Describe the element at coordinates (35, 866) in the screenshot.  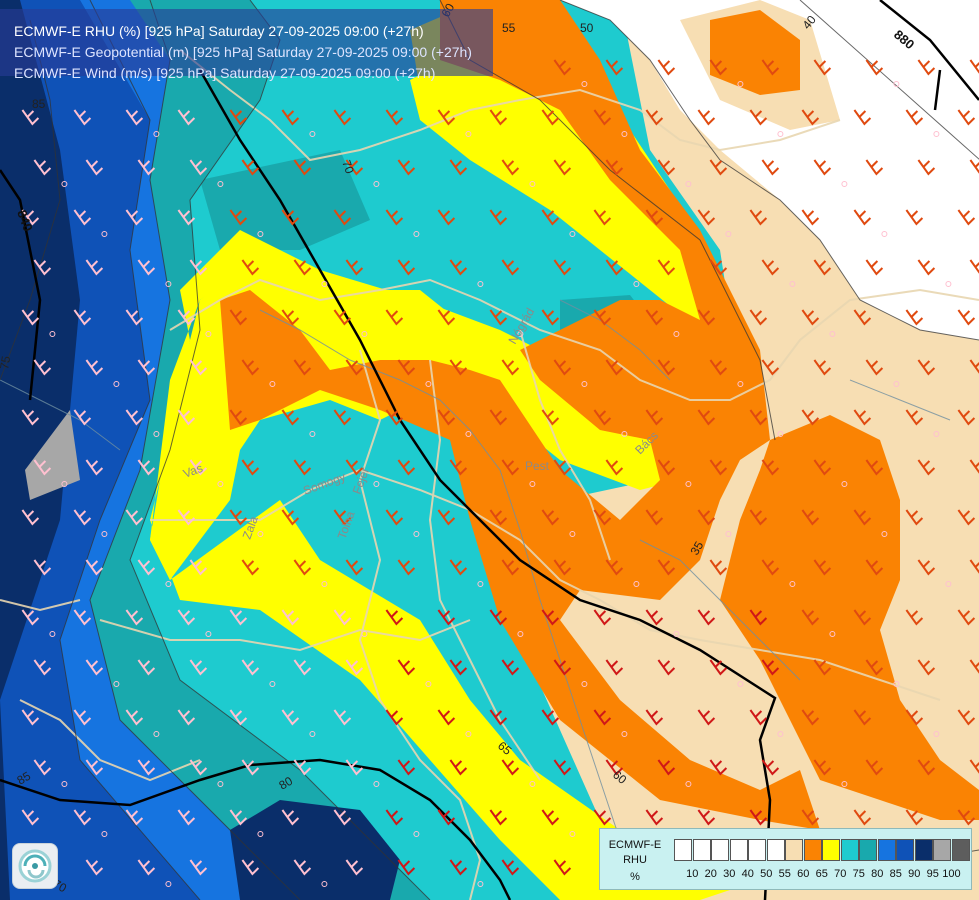
I see `logo-icon` at that location.